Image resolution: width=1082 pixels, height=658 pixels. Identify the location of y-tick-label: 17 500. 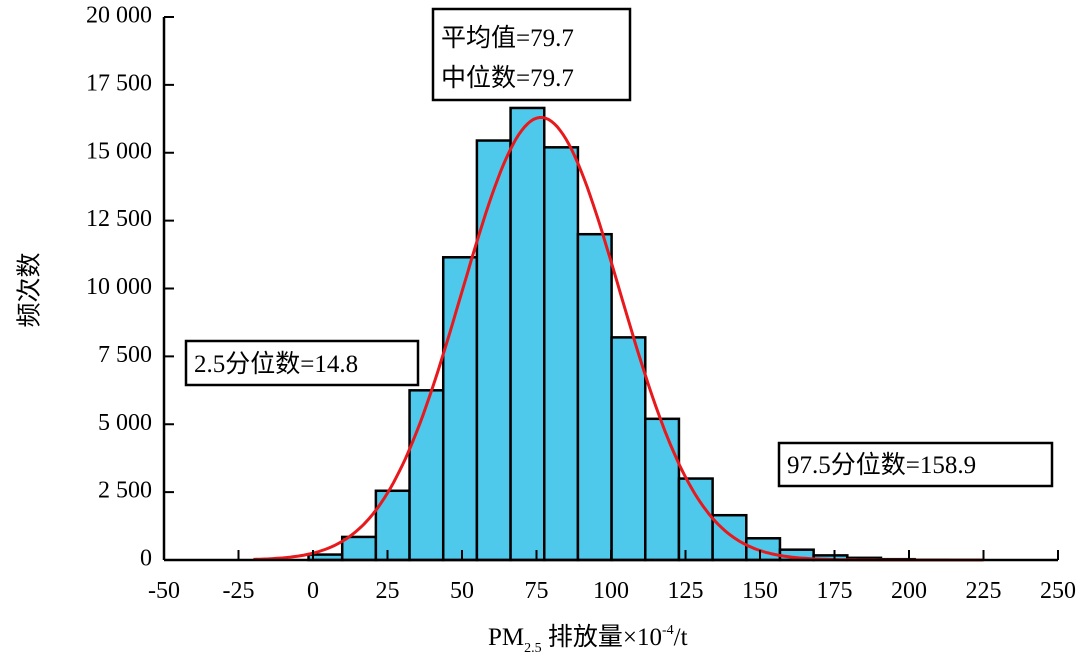
(119, 83).